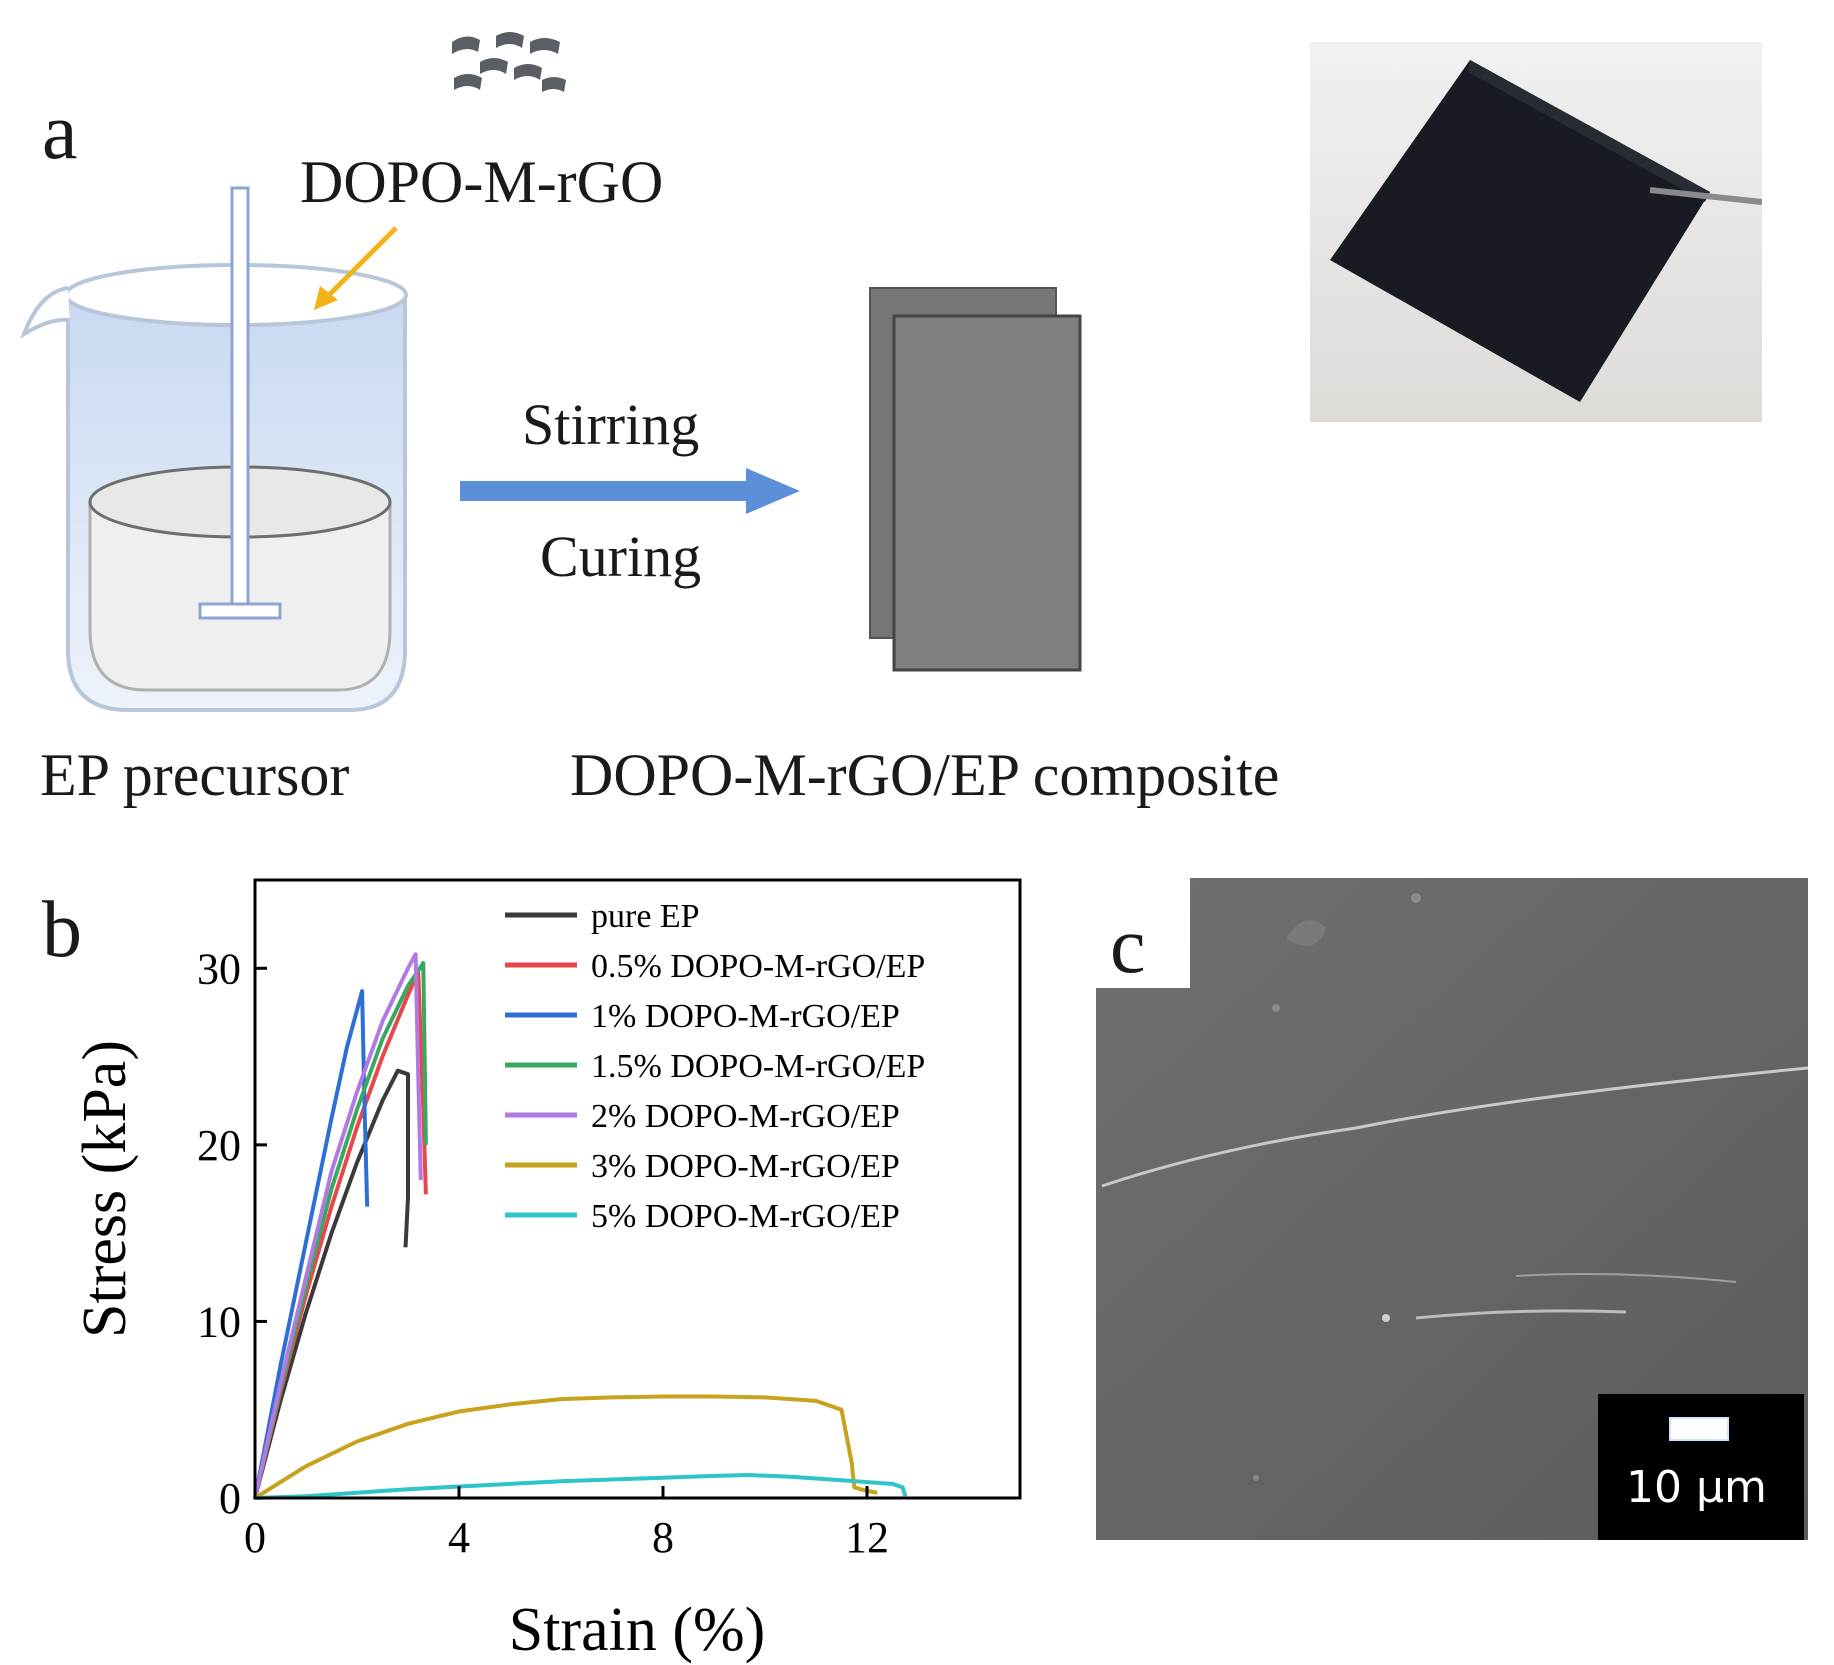  I want to click on series-line-2-dopo-m-rgo-ep, so click(338, 1225).